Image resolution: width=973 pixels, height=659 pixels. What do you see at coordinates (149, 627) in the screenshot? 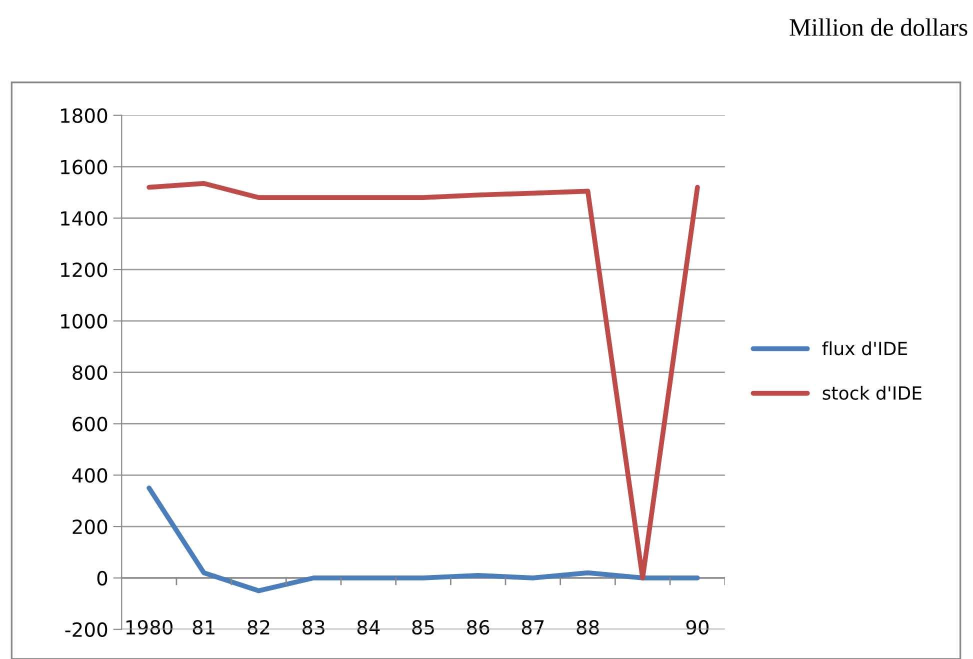
I see `x-tick-label: 1980` at bounding box center [149, 627].